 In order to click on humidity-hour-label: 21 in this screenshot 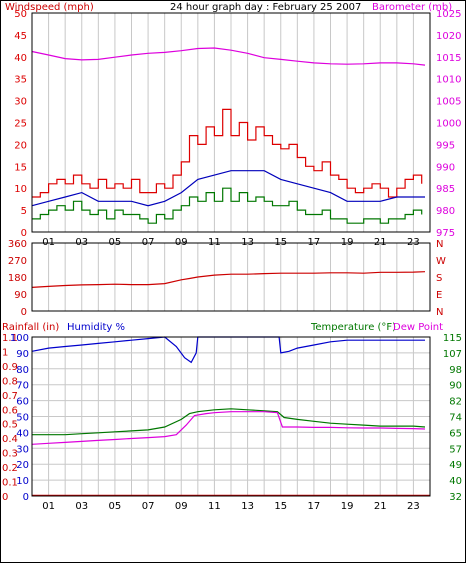, I will do `click(380, 506)`.